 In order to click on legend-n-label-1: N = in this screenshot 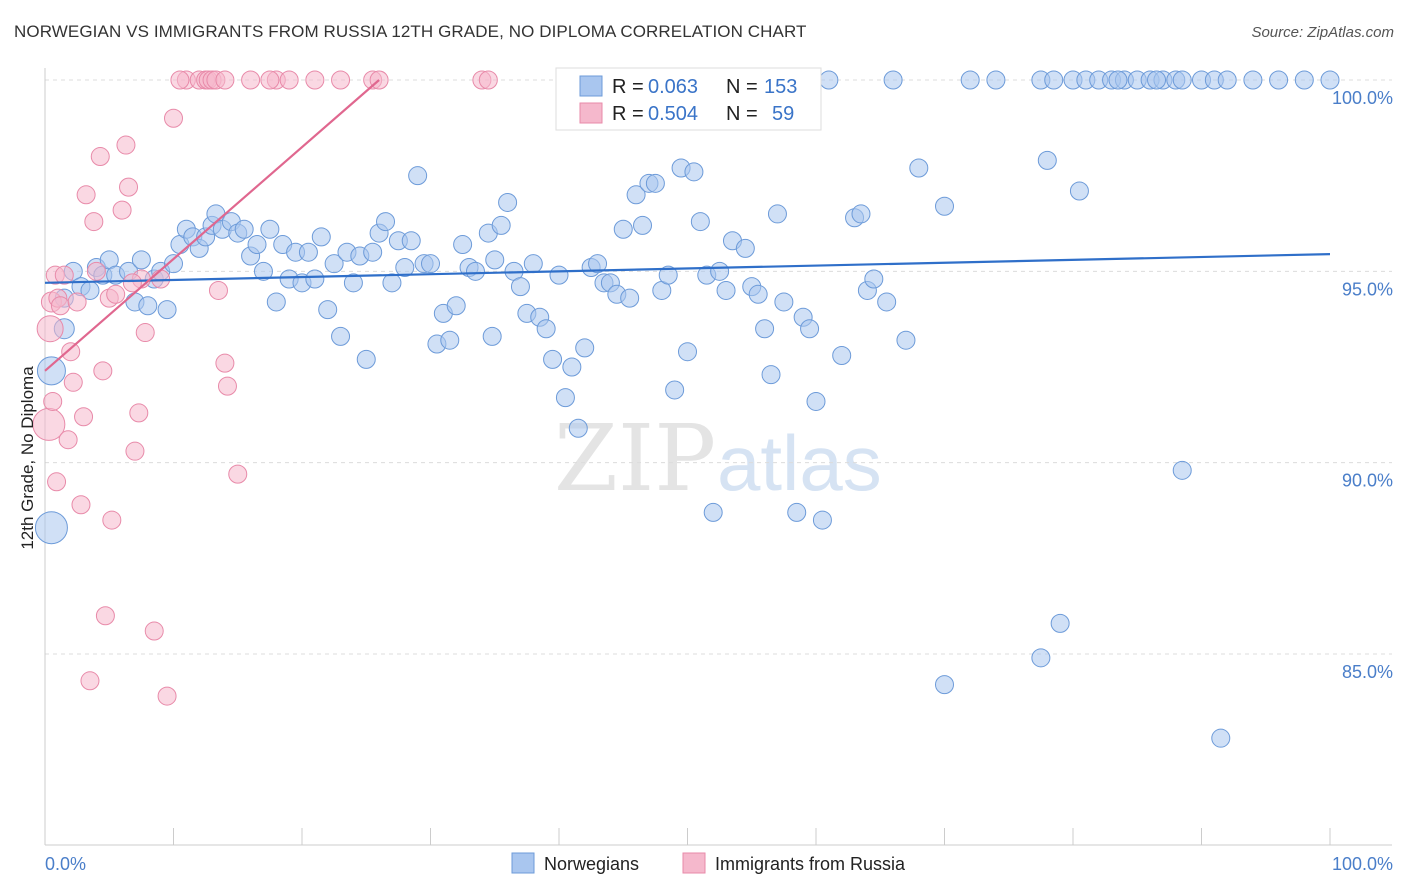, I will do `click(742, 87)`.